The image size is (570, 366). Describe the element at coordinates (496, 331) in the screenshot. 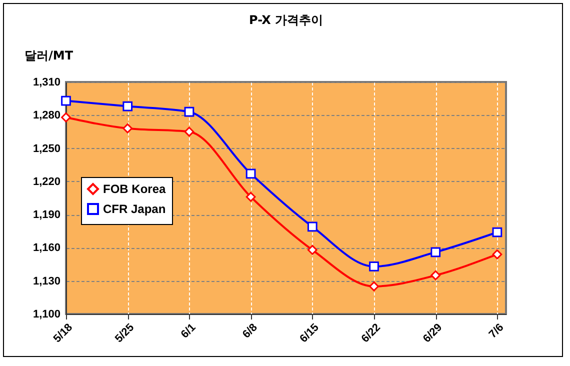

I see `x-tick-label: 7/6` at that location.